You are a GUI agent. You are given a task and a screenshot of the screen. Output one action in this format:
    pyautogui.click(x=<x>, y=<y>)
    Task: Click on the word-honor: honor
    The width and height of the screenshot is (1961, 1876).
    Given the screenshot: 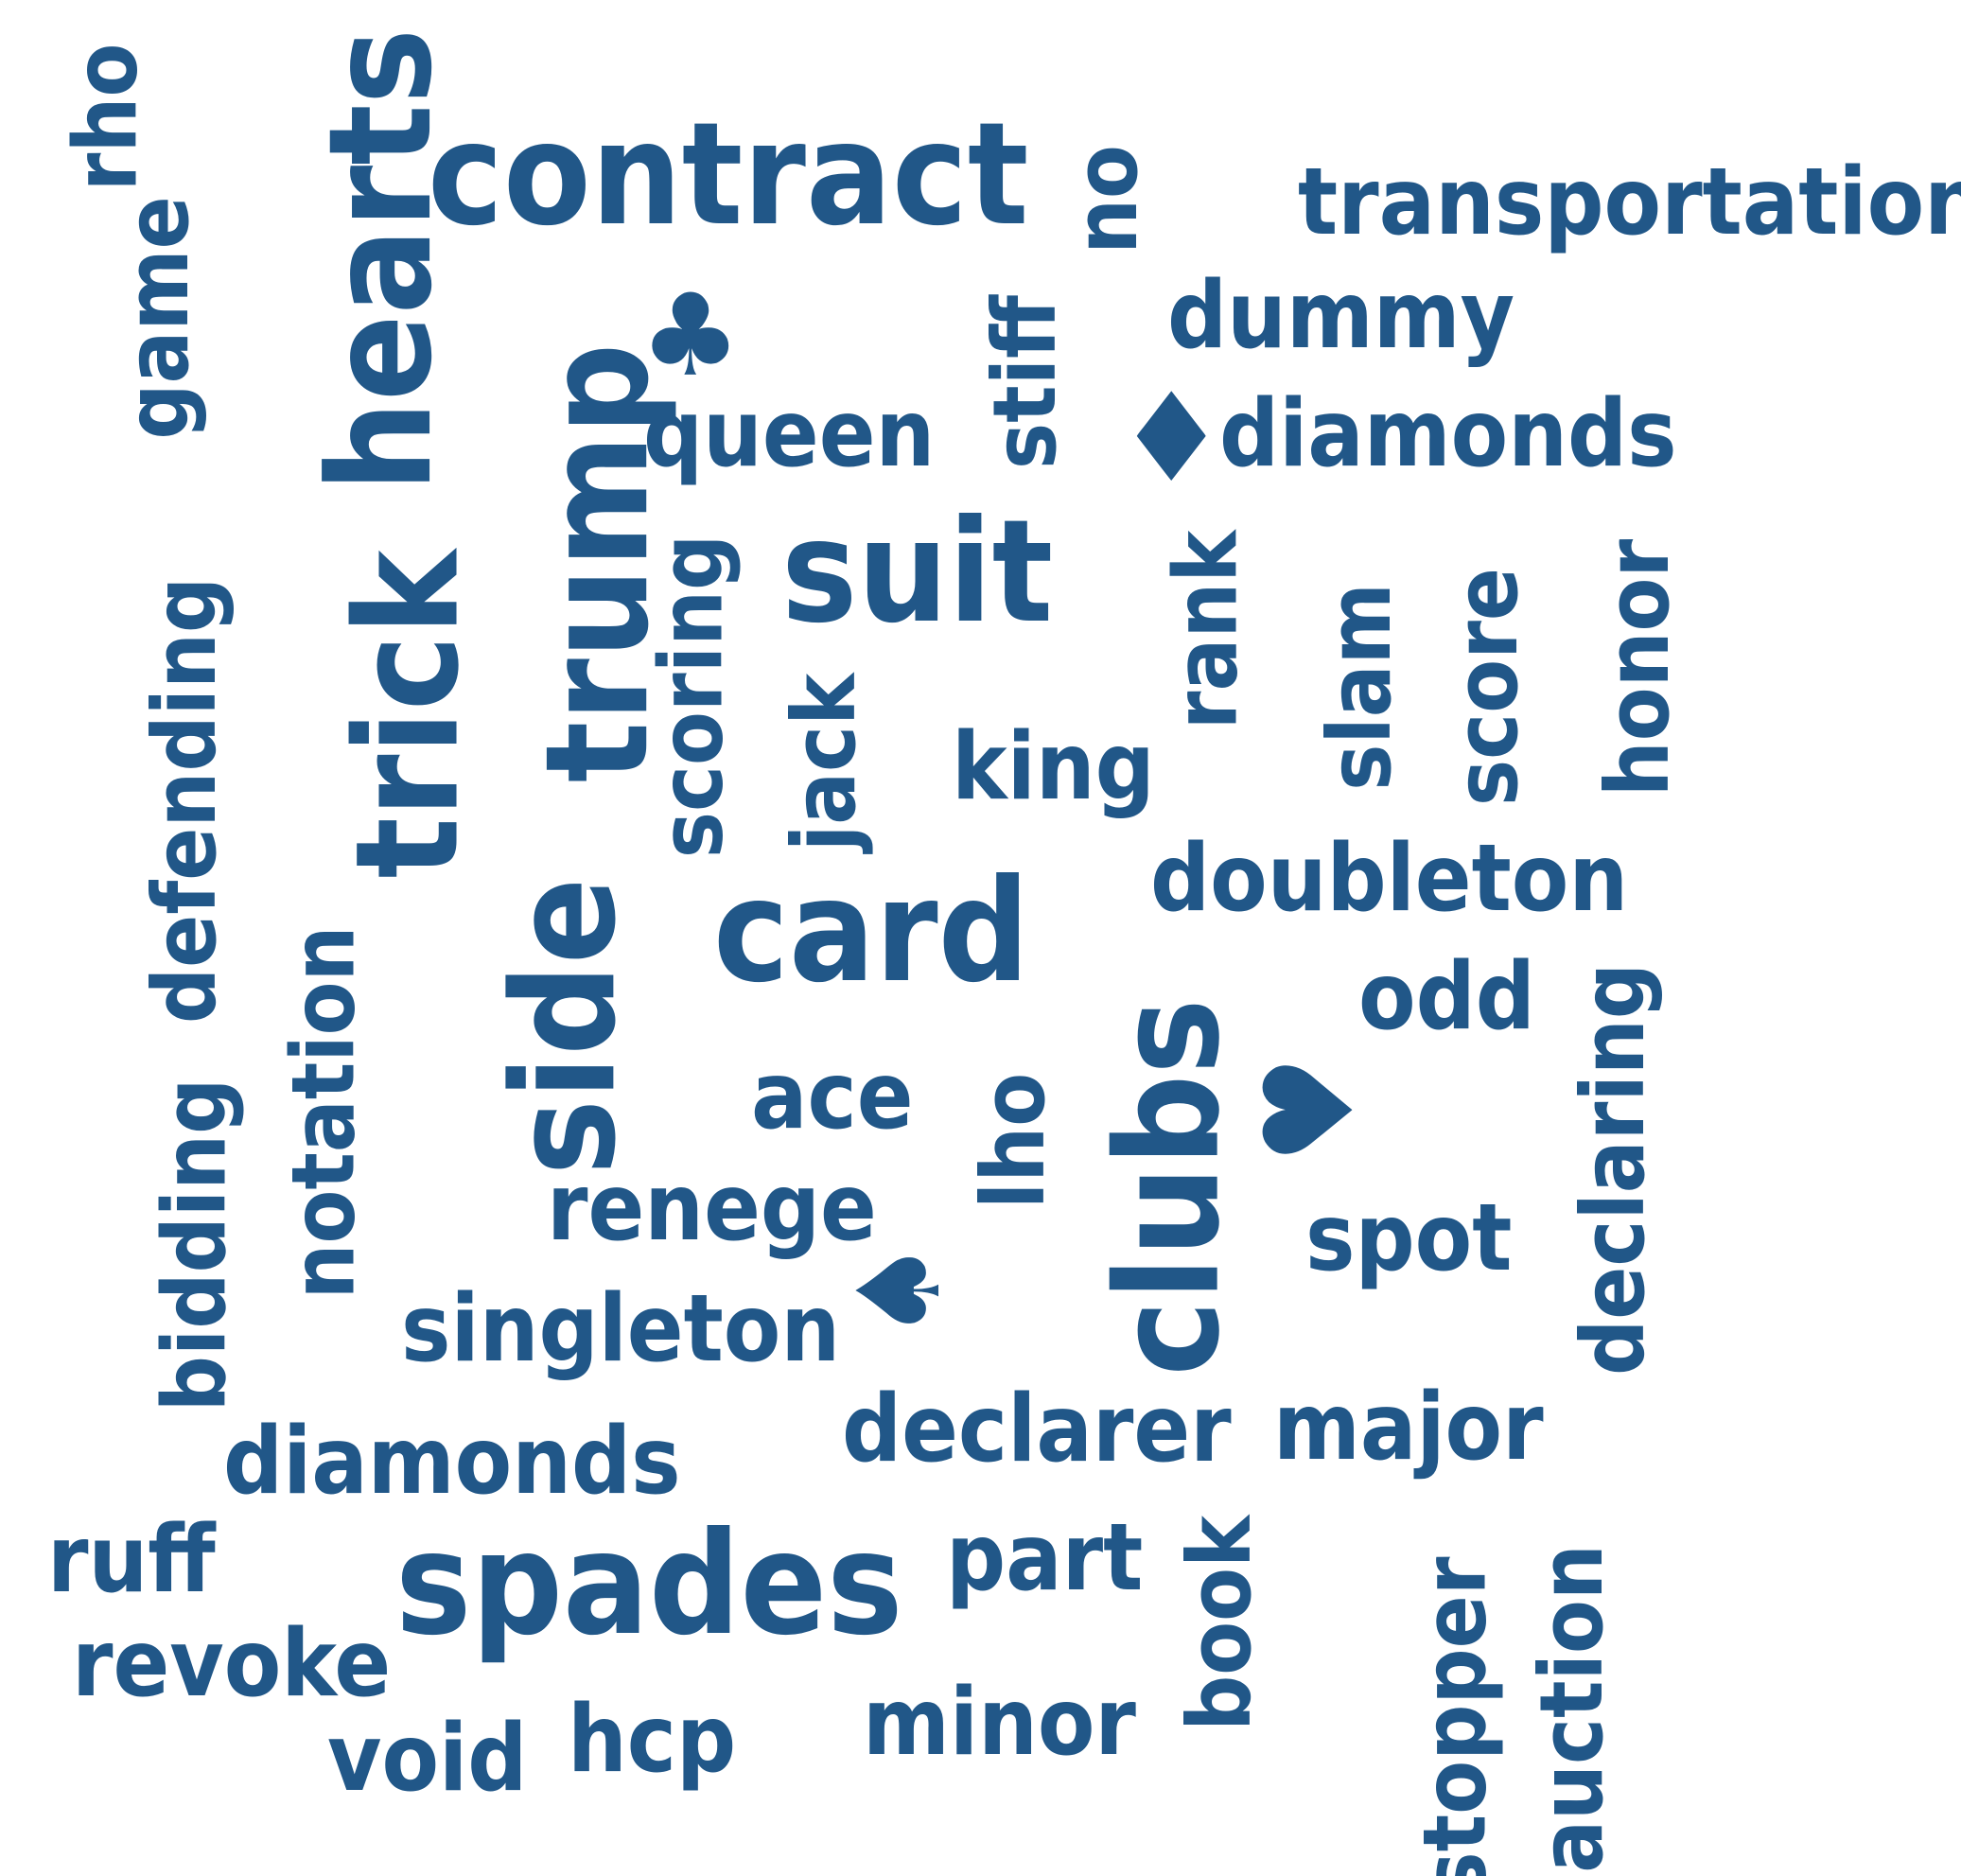 What is the action you would take?
    pyautogui.click(x=1638, y=668)
    